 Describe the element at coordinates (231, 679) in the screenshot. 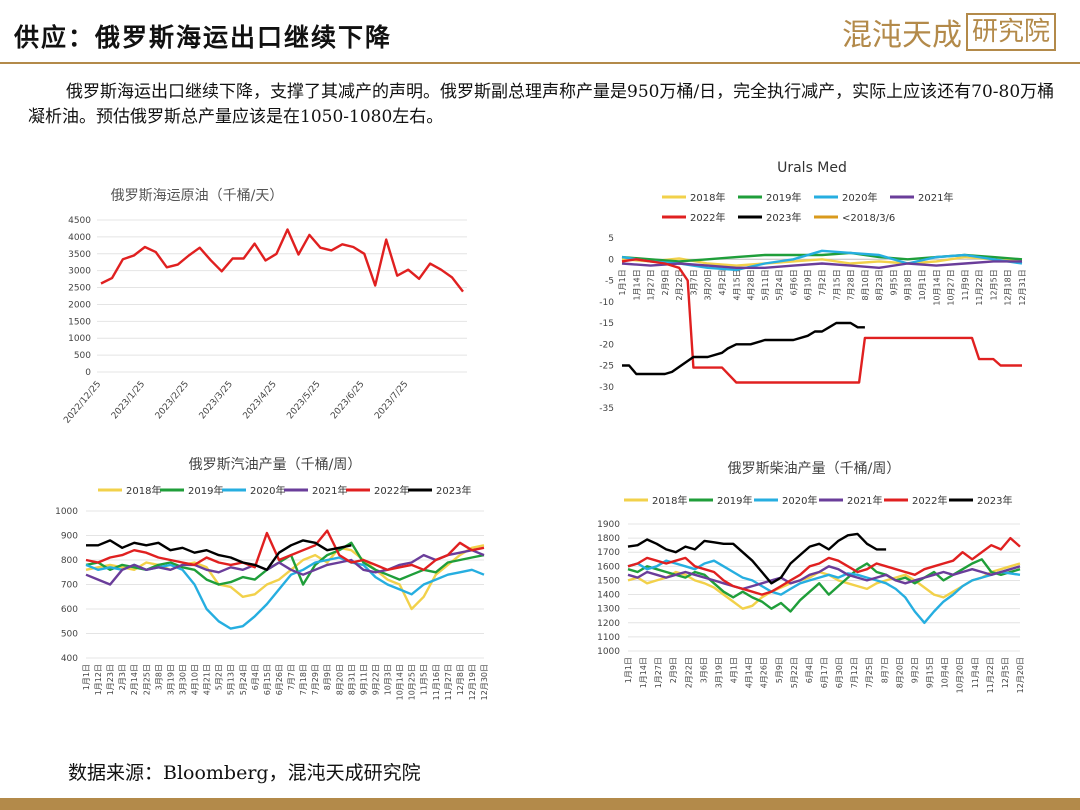

I see `x-tick-label: 5月13日` at that location.